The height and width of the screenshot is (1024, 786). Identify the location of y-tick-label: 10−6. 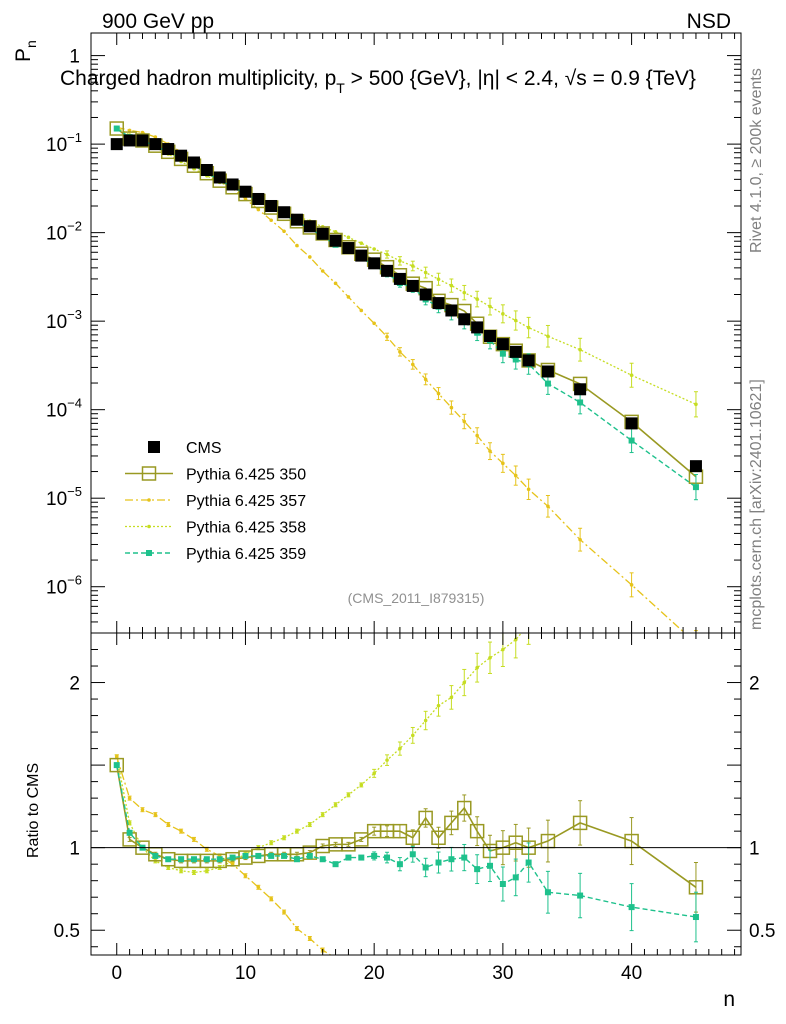
(64, 586).